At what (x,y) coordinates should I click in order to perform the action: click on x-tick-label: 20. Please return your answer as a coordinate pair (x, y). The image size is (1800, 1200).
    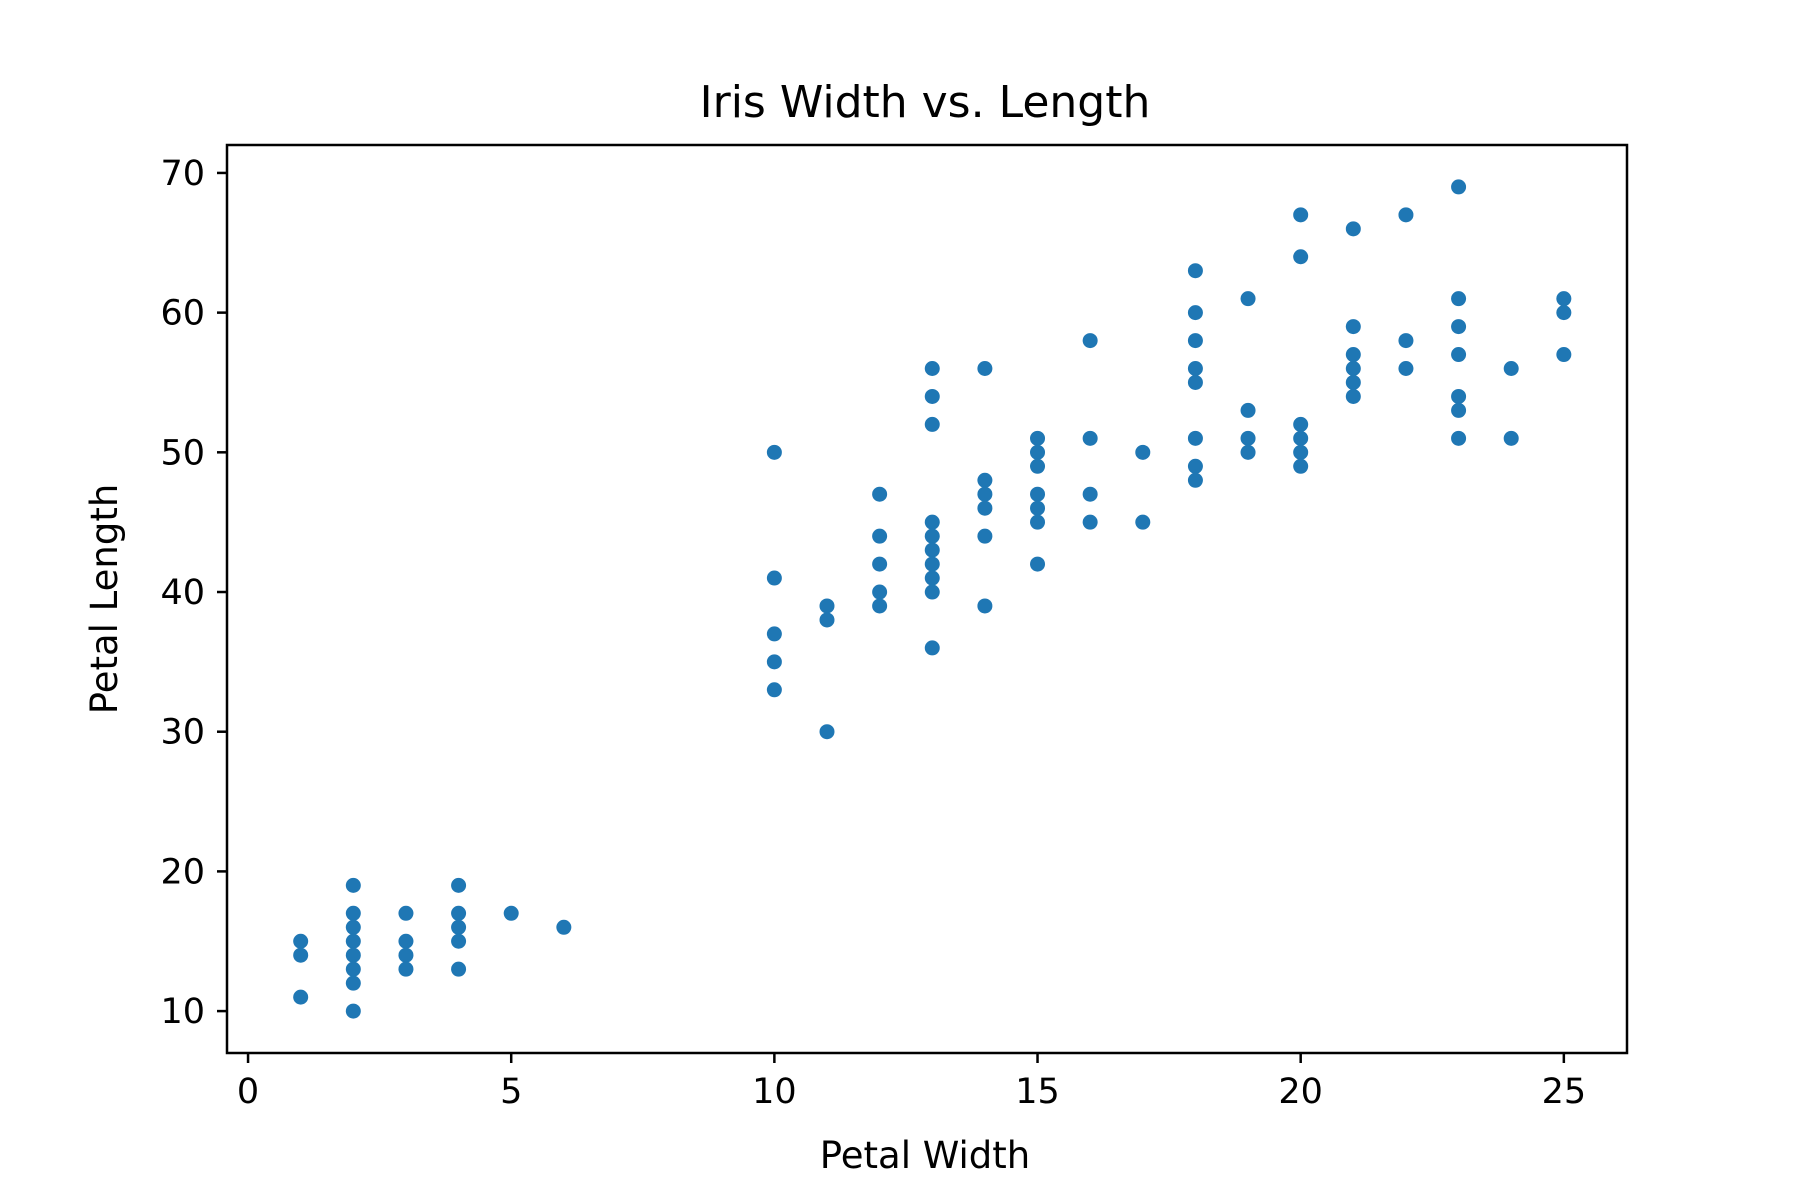
    Looking at the image, I should click on (1300, 1092).